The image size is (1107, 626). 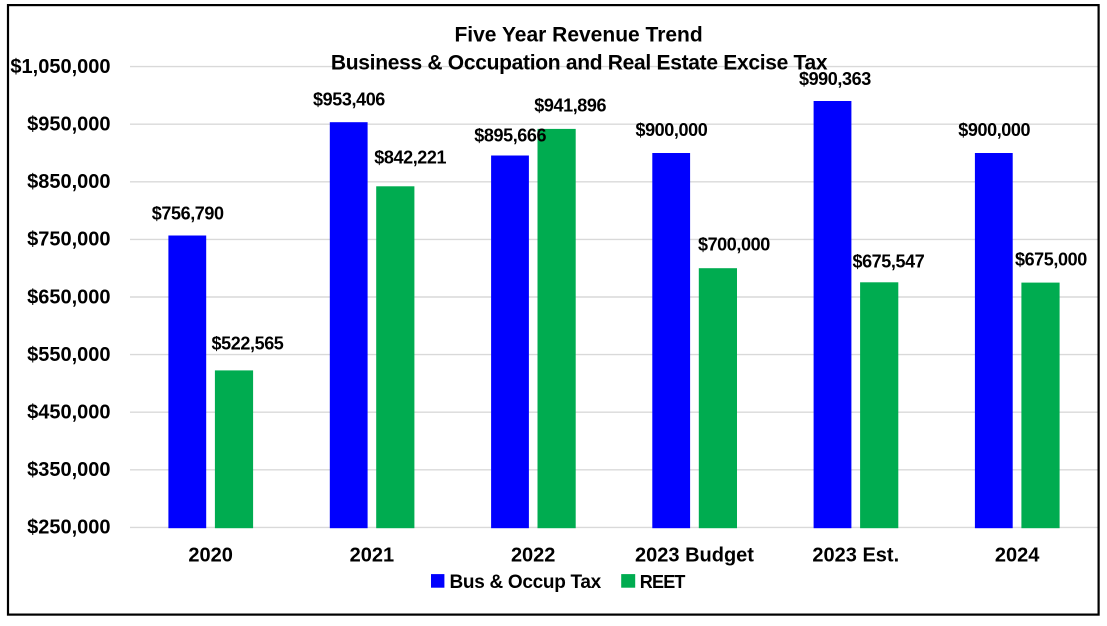 I want to click on svg-text: $941,896, so click(x=570, y=105).